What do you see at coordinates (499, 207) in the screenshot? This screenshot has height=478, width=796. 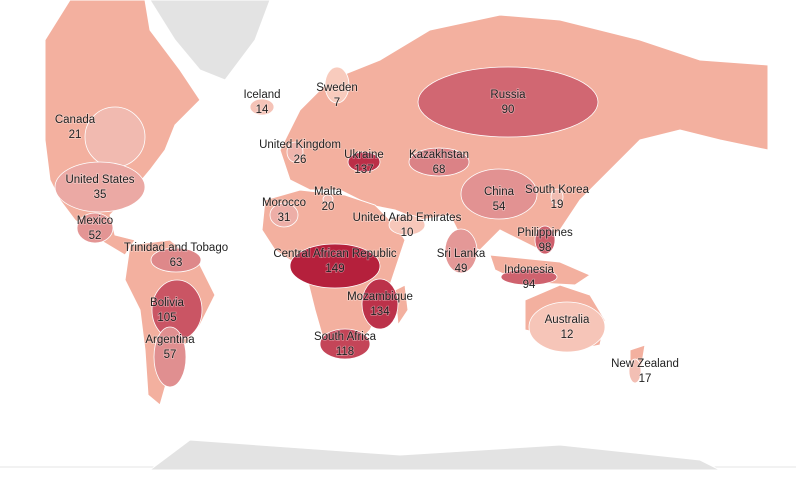 I see `country-value: 54` at bounding box center [499, 207].